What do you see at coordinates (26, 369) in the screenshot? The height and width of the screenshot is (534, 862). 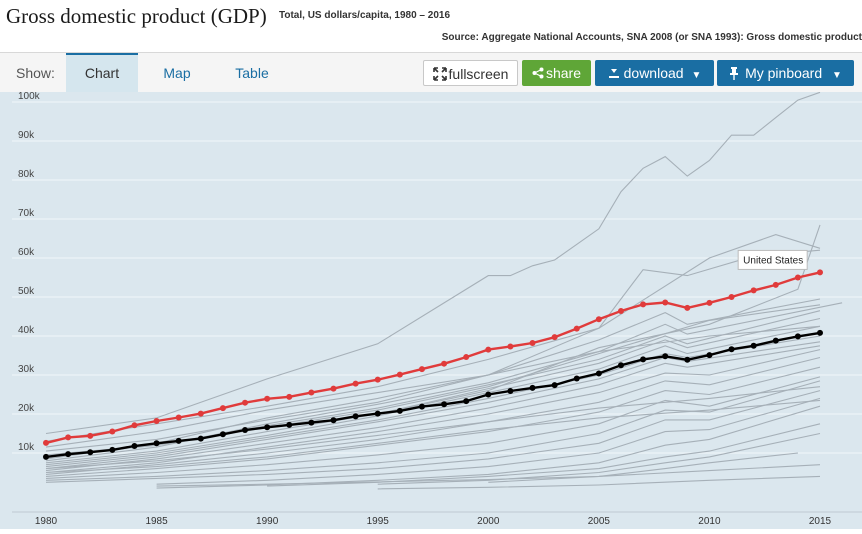 I see `y-tick-label: 30k` at bounding box center [26, 369].